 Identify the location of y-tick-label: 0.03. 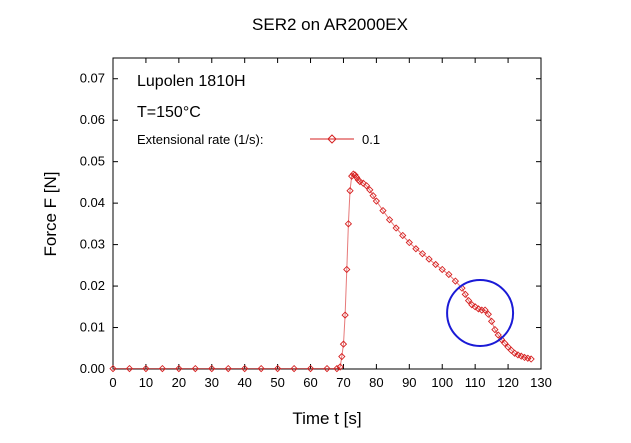
(92, 244).